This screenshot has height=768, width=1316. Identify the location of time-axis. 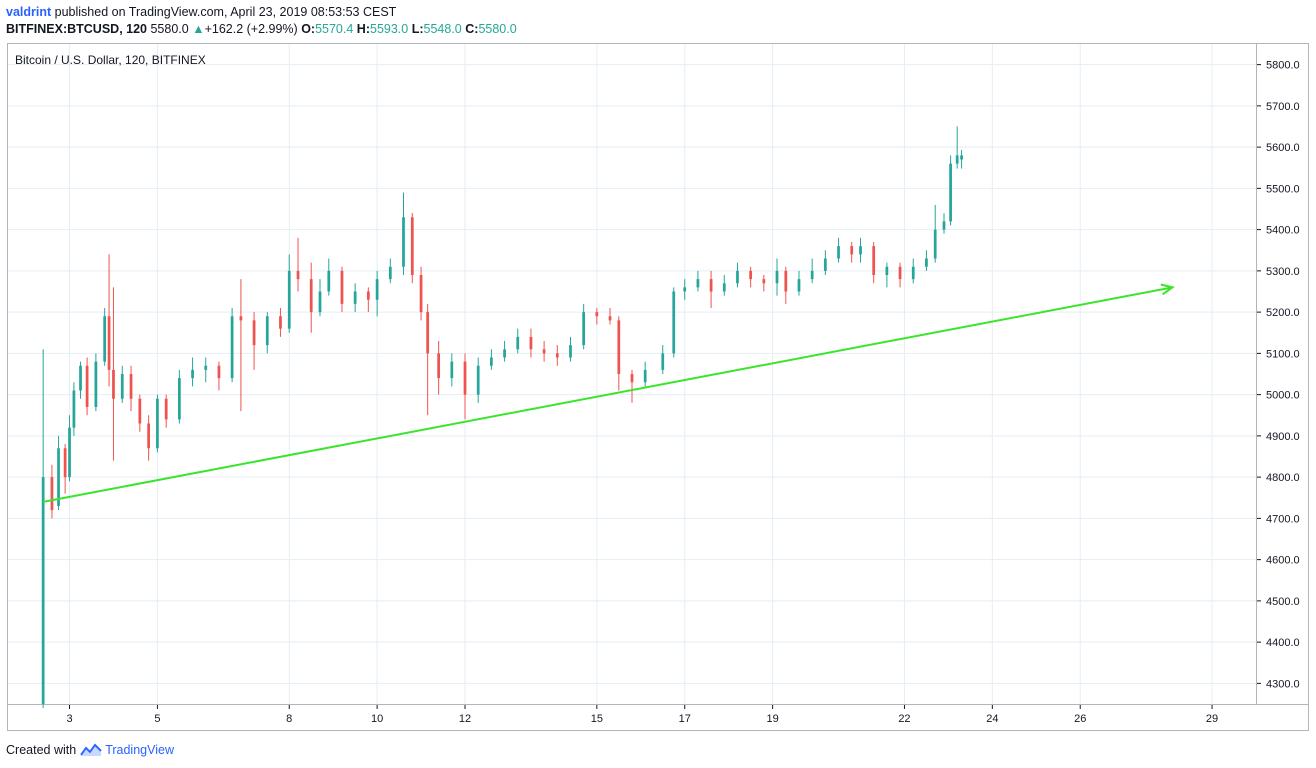
(658, 718).